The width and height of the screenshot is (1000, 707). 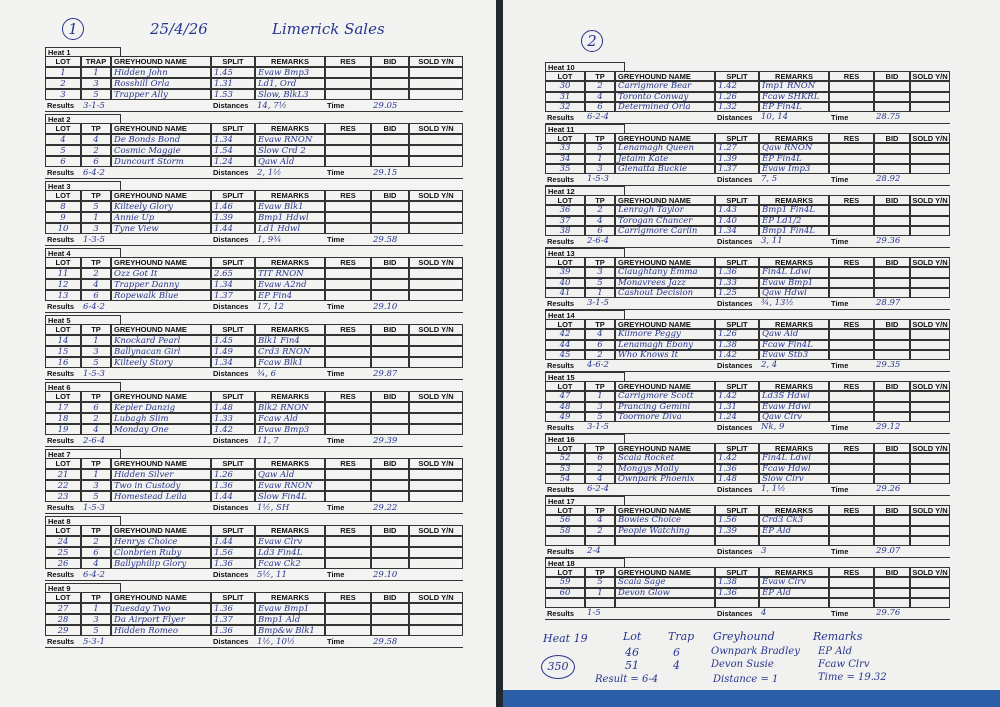 What do you see at coordinates (233, 273) in the screenshot?
I see `hand-entry: 2.65` at bounding box center [233, 273].